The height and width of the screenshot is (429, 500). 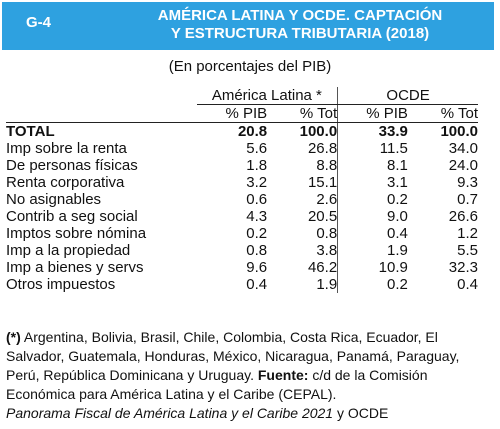 I want to click on cell-value: 46.2, so click(x=322, y=267).